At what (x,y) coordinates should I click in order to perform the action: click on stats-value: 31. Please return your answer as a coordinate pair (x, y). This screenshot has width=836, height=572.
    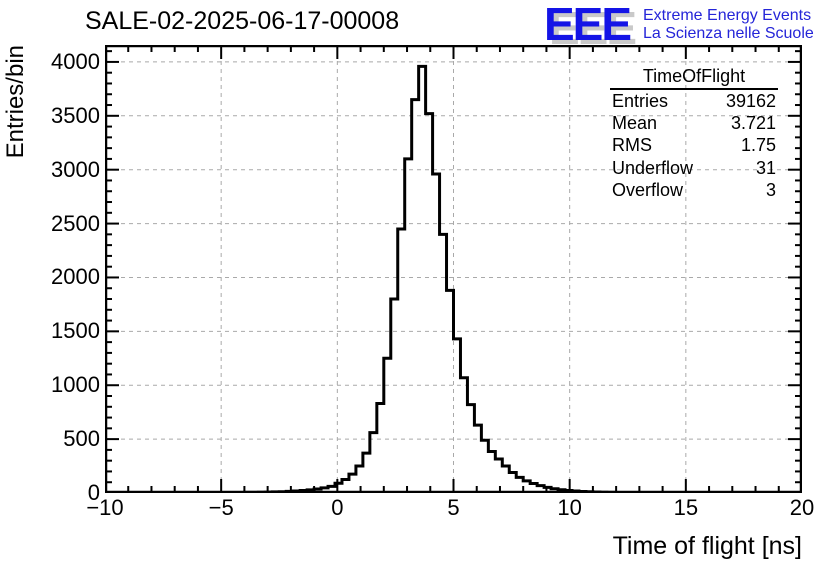
    Looking at the image, I should click on (765, 167).